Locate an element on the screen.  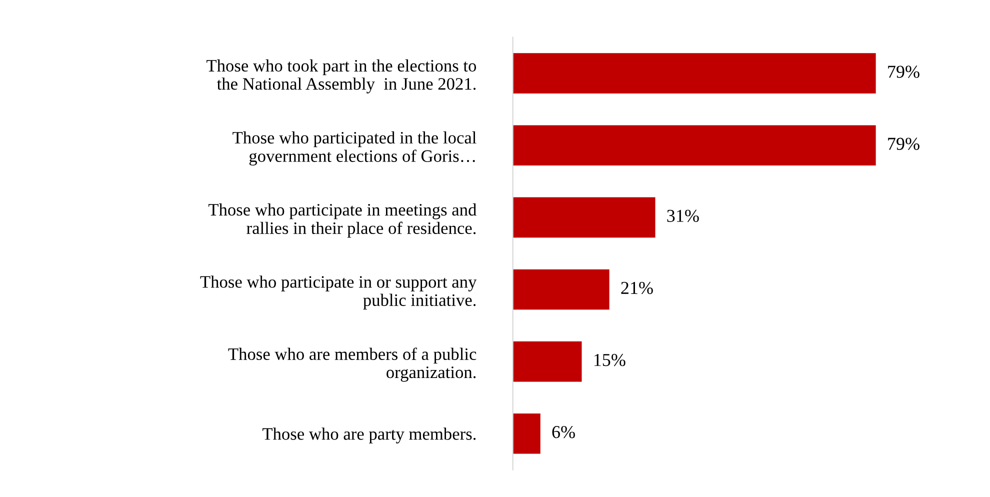
data-label: 6% is located at coordinates (563, 432).